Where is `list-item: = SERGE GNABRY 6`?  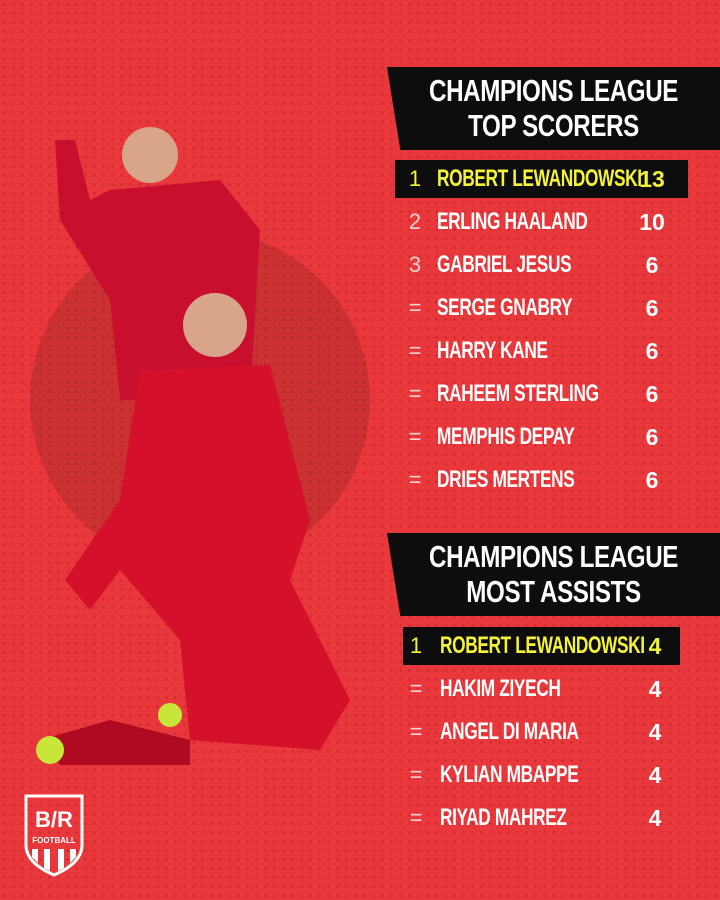 list-item: = SERGE GNABRY 6 is located at coordinates (541, 308).